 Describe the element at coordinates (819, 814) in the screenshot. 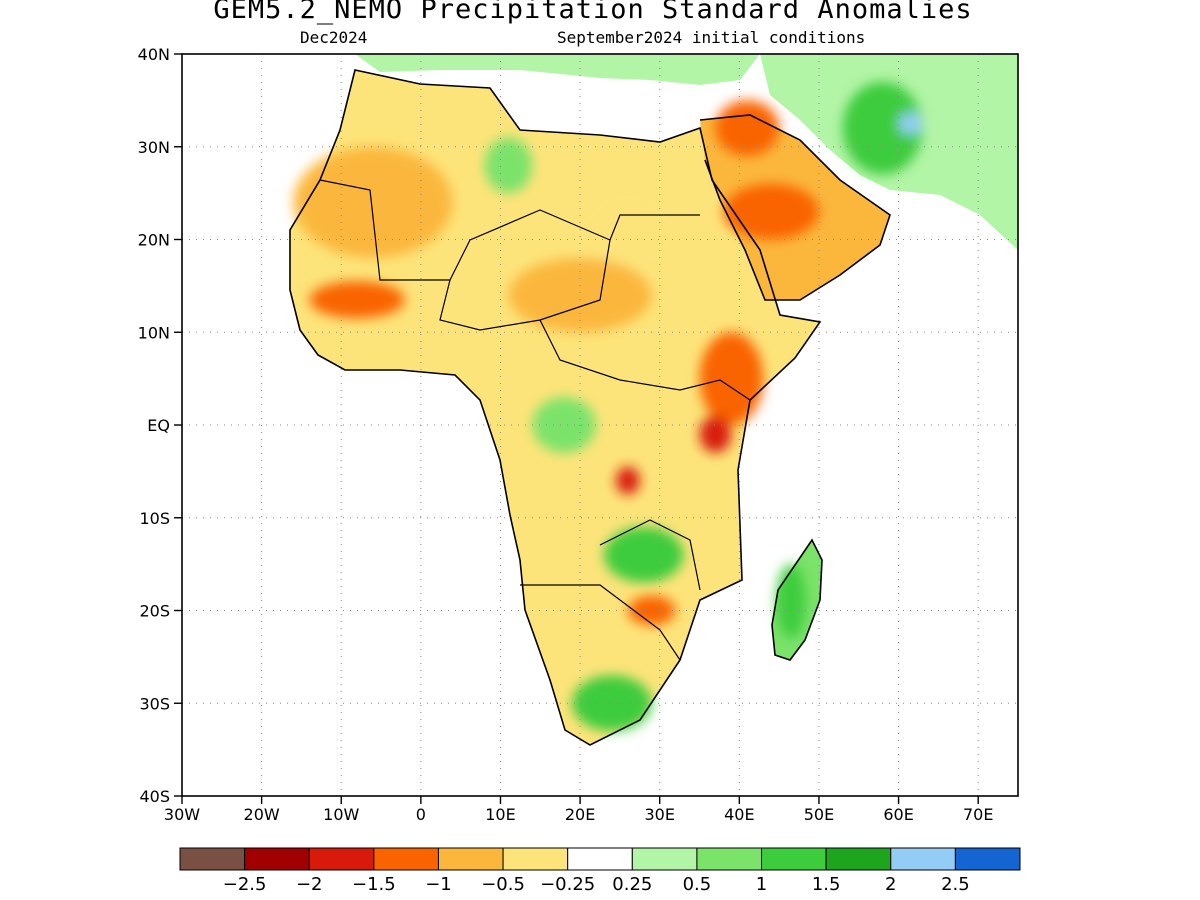

I see `lon-tick-label: 50E` at that location.